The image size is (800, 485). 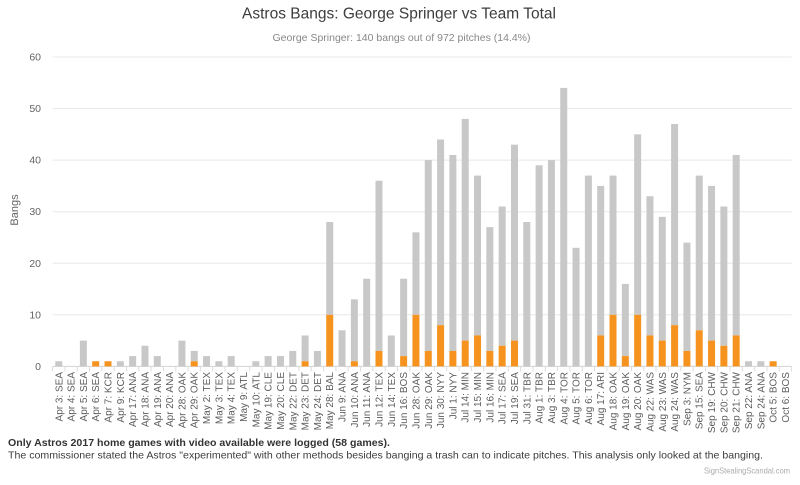 What do you see at coordinates (219, 398) in the screenshot?
I see `svg-text: May 3: TEX` at bounding box center [219, 398].